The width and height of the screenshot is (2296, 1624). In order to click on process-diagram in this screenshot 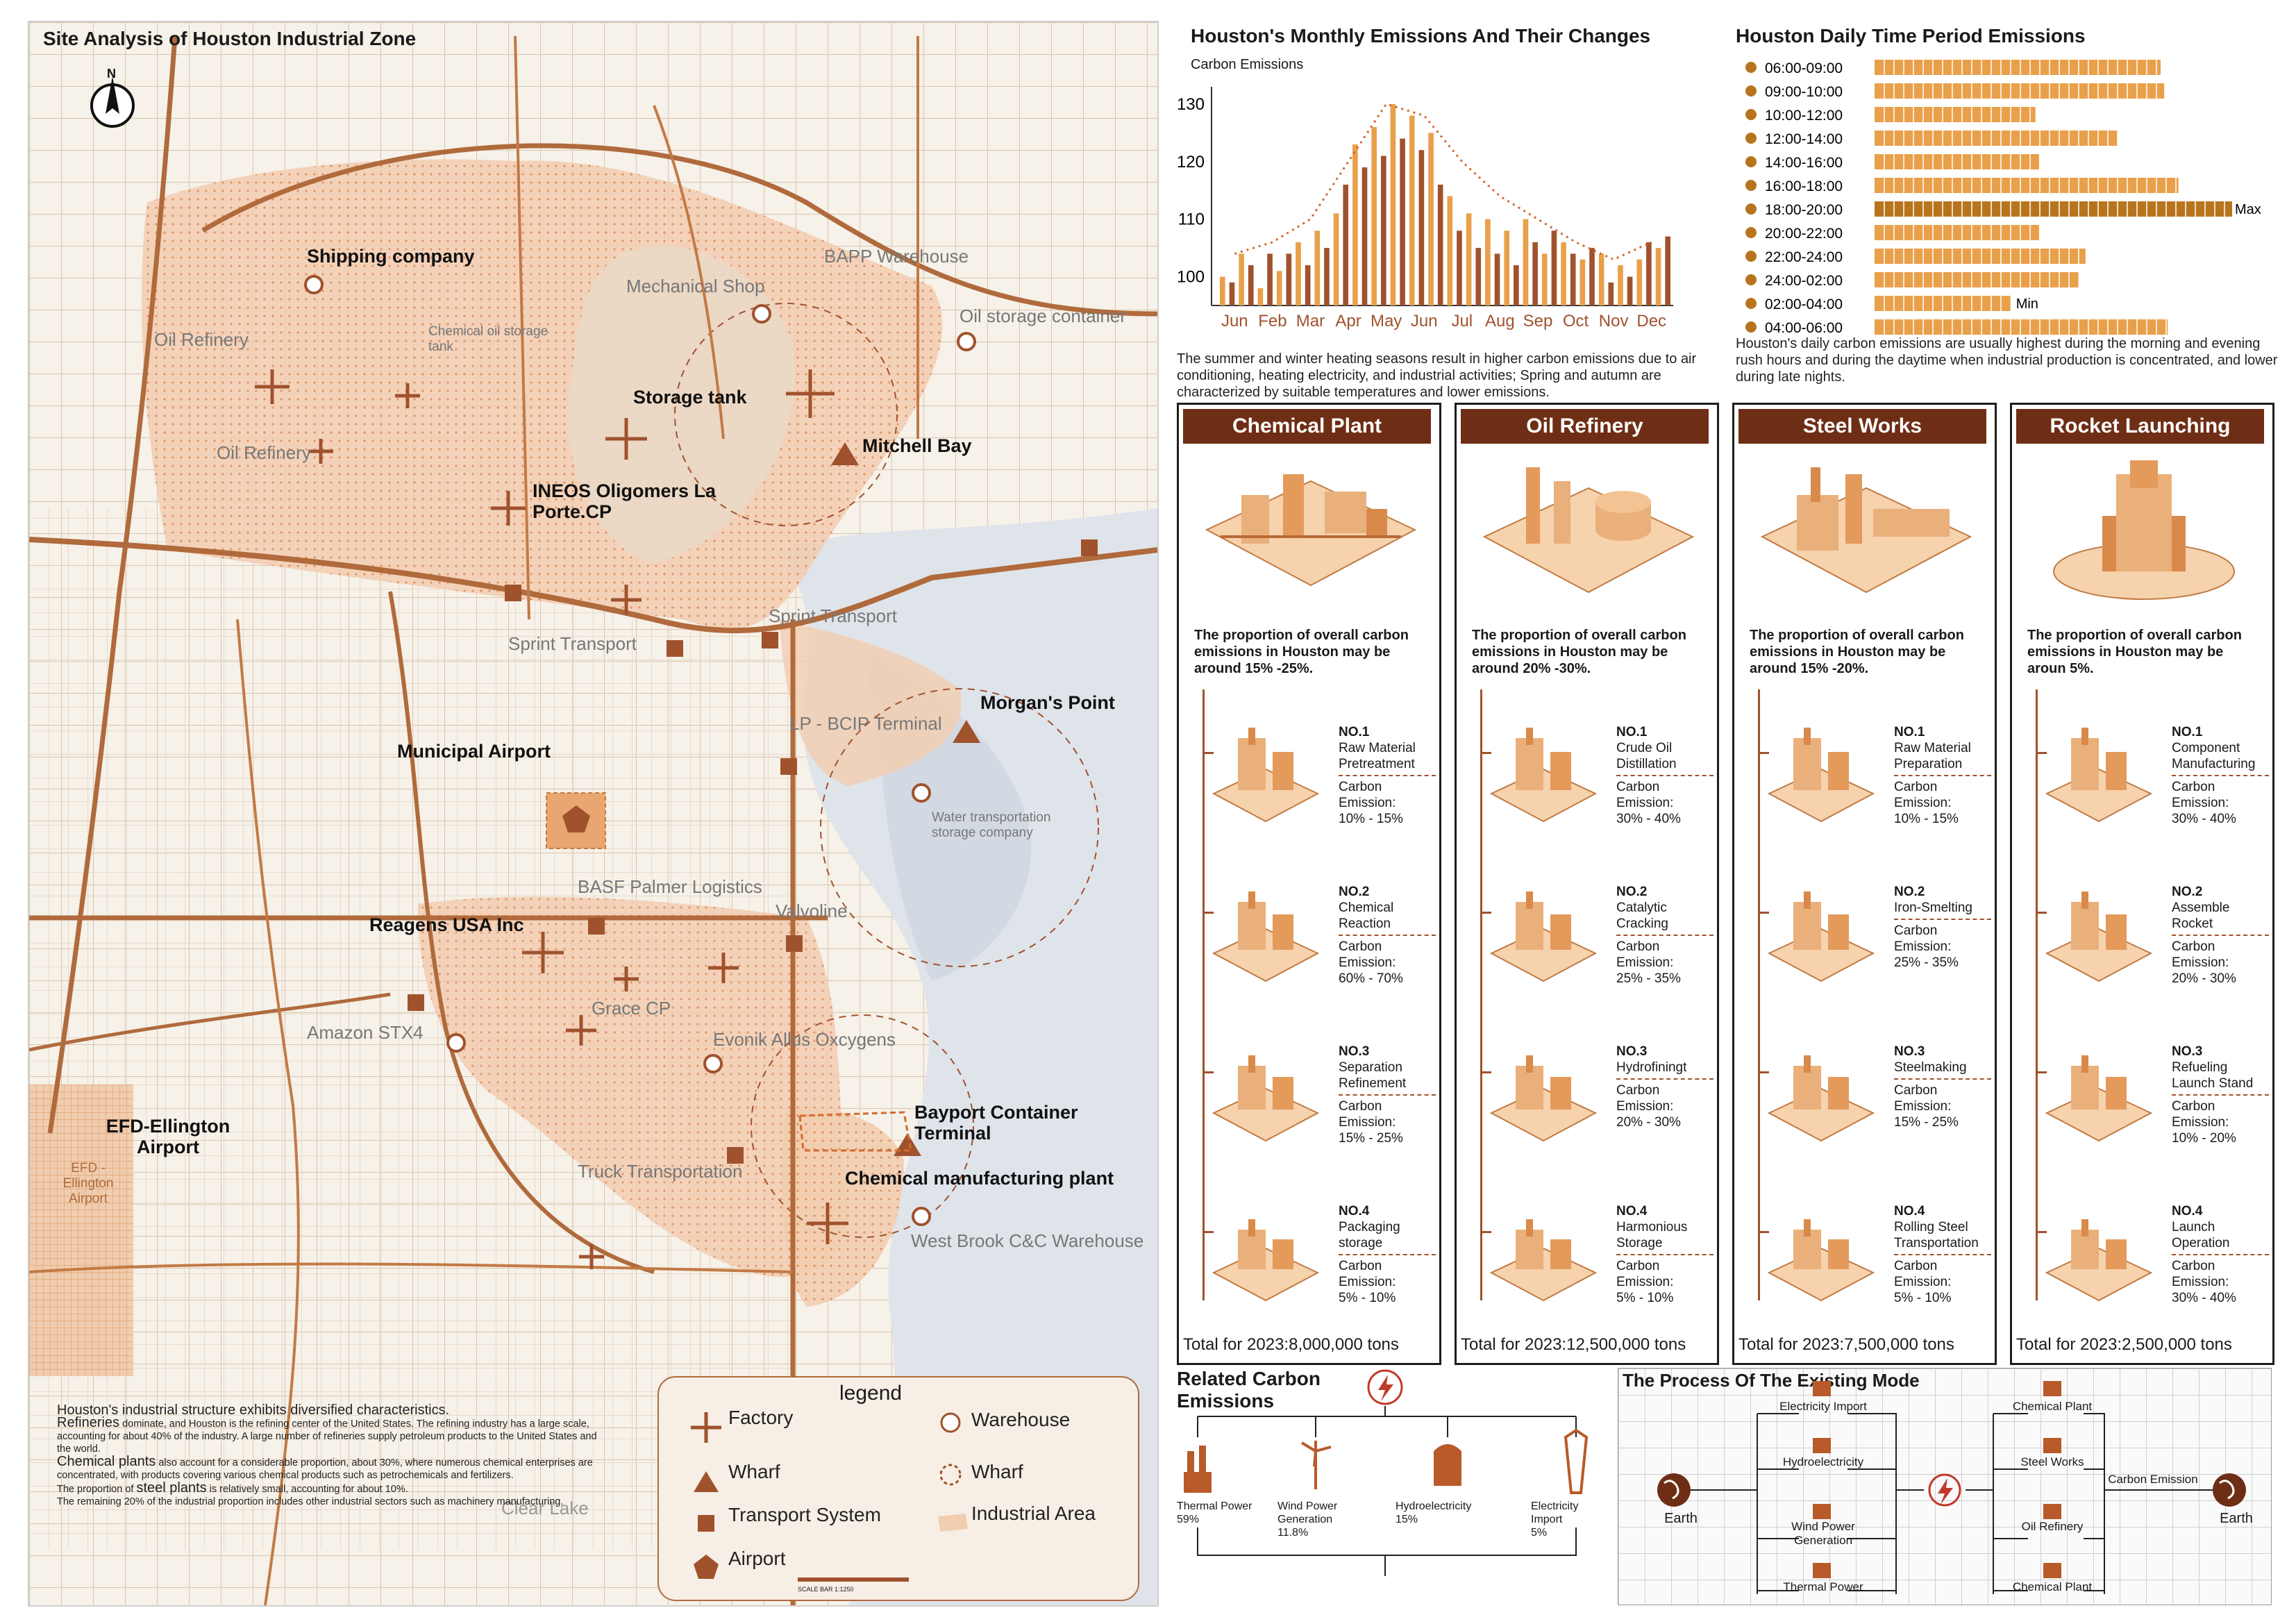, I will do `click(1951, 1488)`.